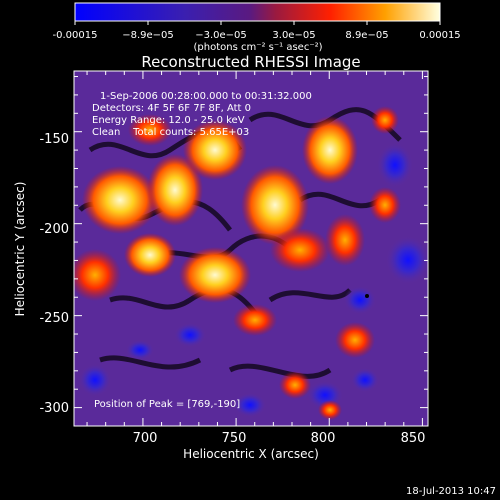 The height and width of the screenshot is (500, 500). Describe the element at coordinates (221, 35) in the screenshot. I see `colorbar-tick-2: −3.0e−05` at that location.